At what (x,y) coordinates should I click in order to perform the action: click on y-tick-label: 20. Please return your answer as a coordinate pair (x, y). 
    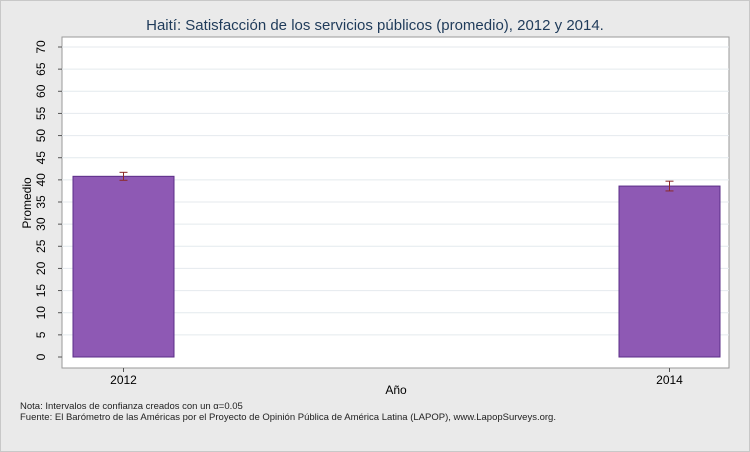
    Looking at the image, I should click on (41, 268).